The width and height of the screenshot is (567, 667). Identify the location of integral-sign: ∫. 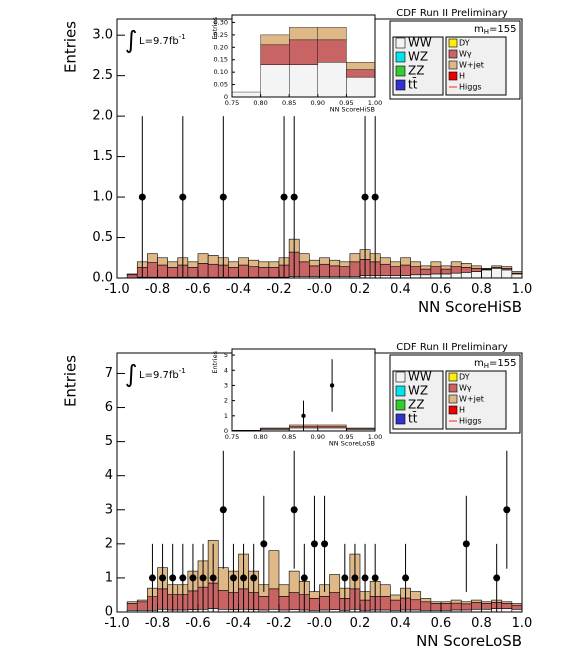
(131, 40).